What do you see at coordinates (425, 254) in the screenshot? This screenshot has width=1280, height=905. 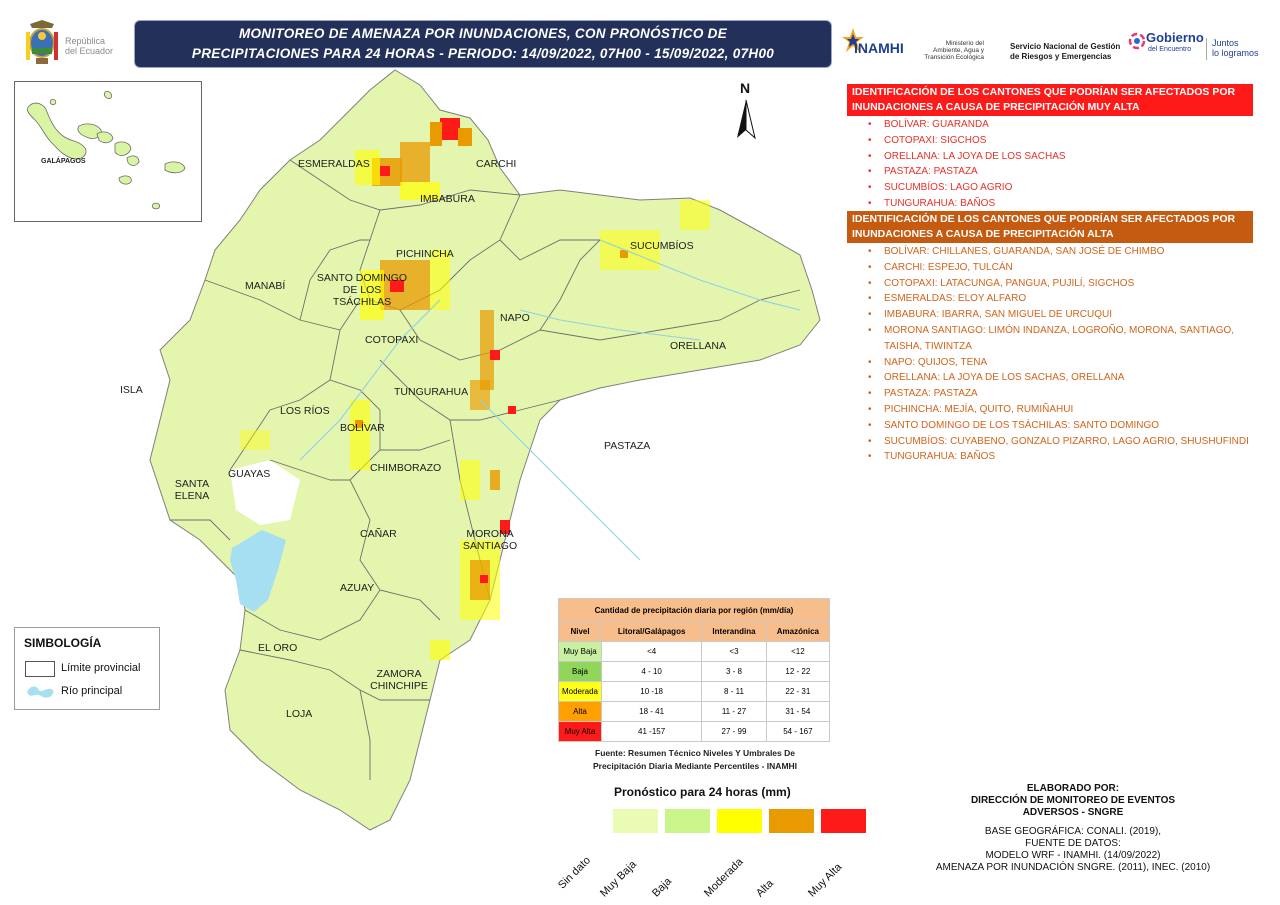 I see `label-pichincha: PICHINCHA` at bounding box center [425, 254].